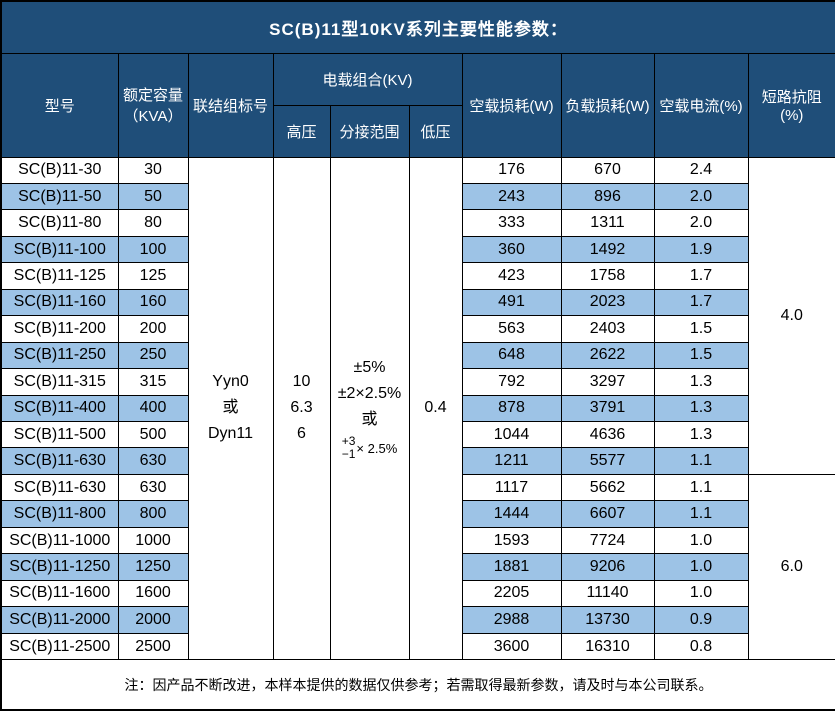 This screenshot has width=835, height=711. Describe the element at coordinates (511, 329) in the screenshot. I see `no-load-loss-cell: 563` at that location.